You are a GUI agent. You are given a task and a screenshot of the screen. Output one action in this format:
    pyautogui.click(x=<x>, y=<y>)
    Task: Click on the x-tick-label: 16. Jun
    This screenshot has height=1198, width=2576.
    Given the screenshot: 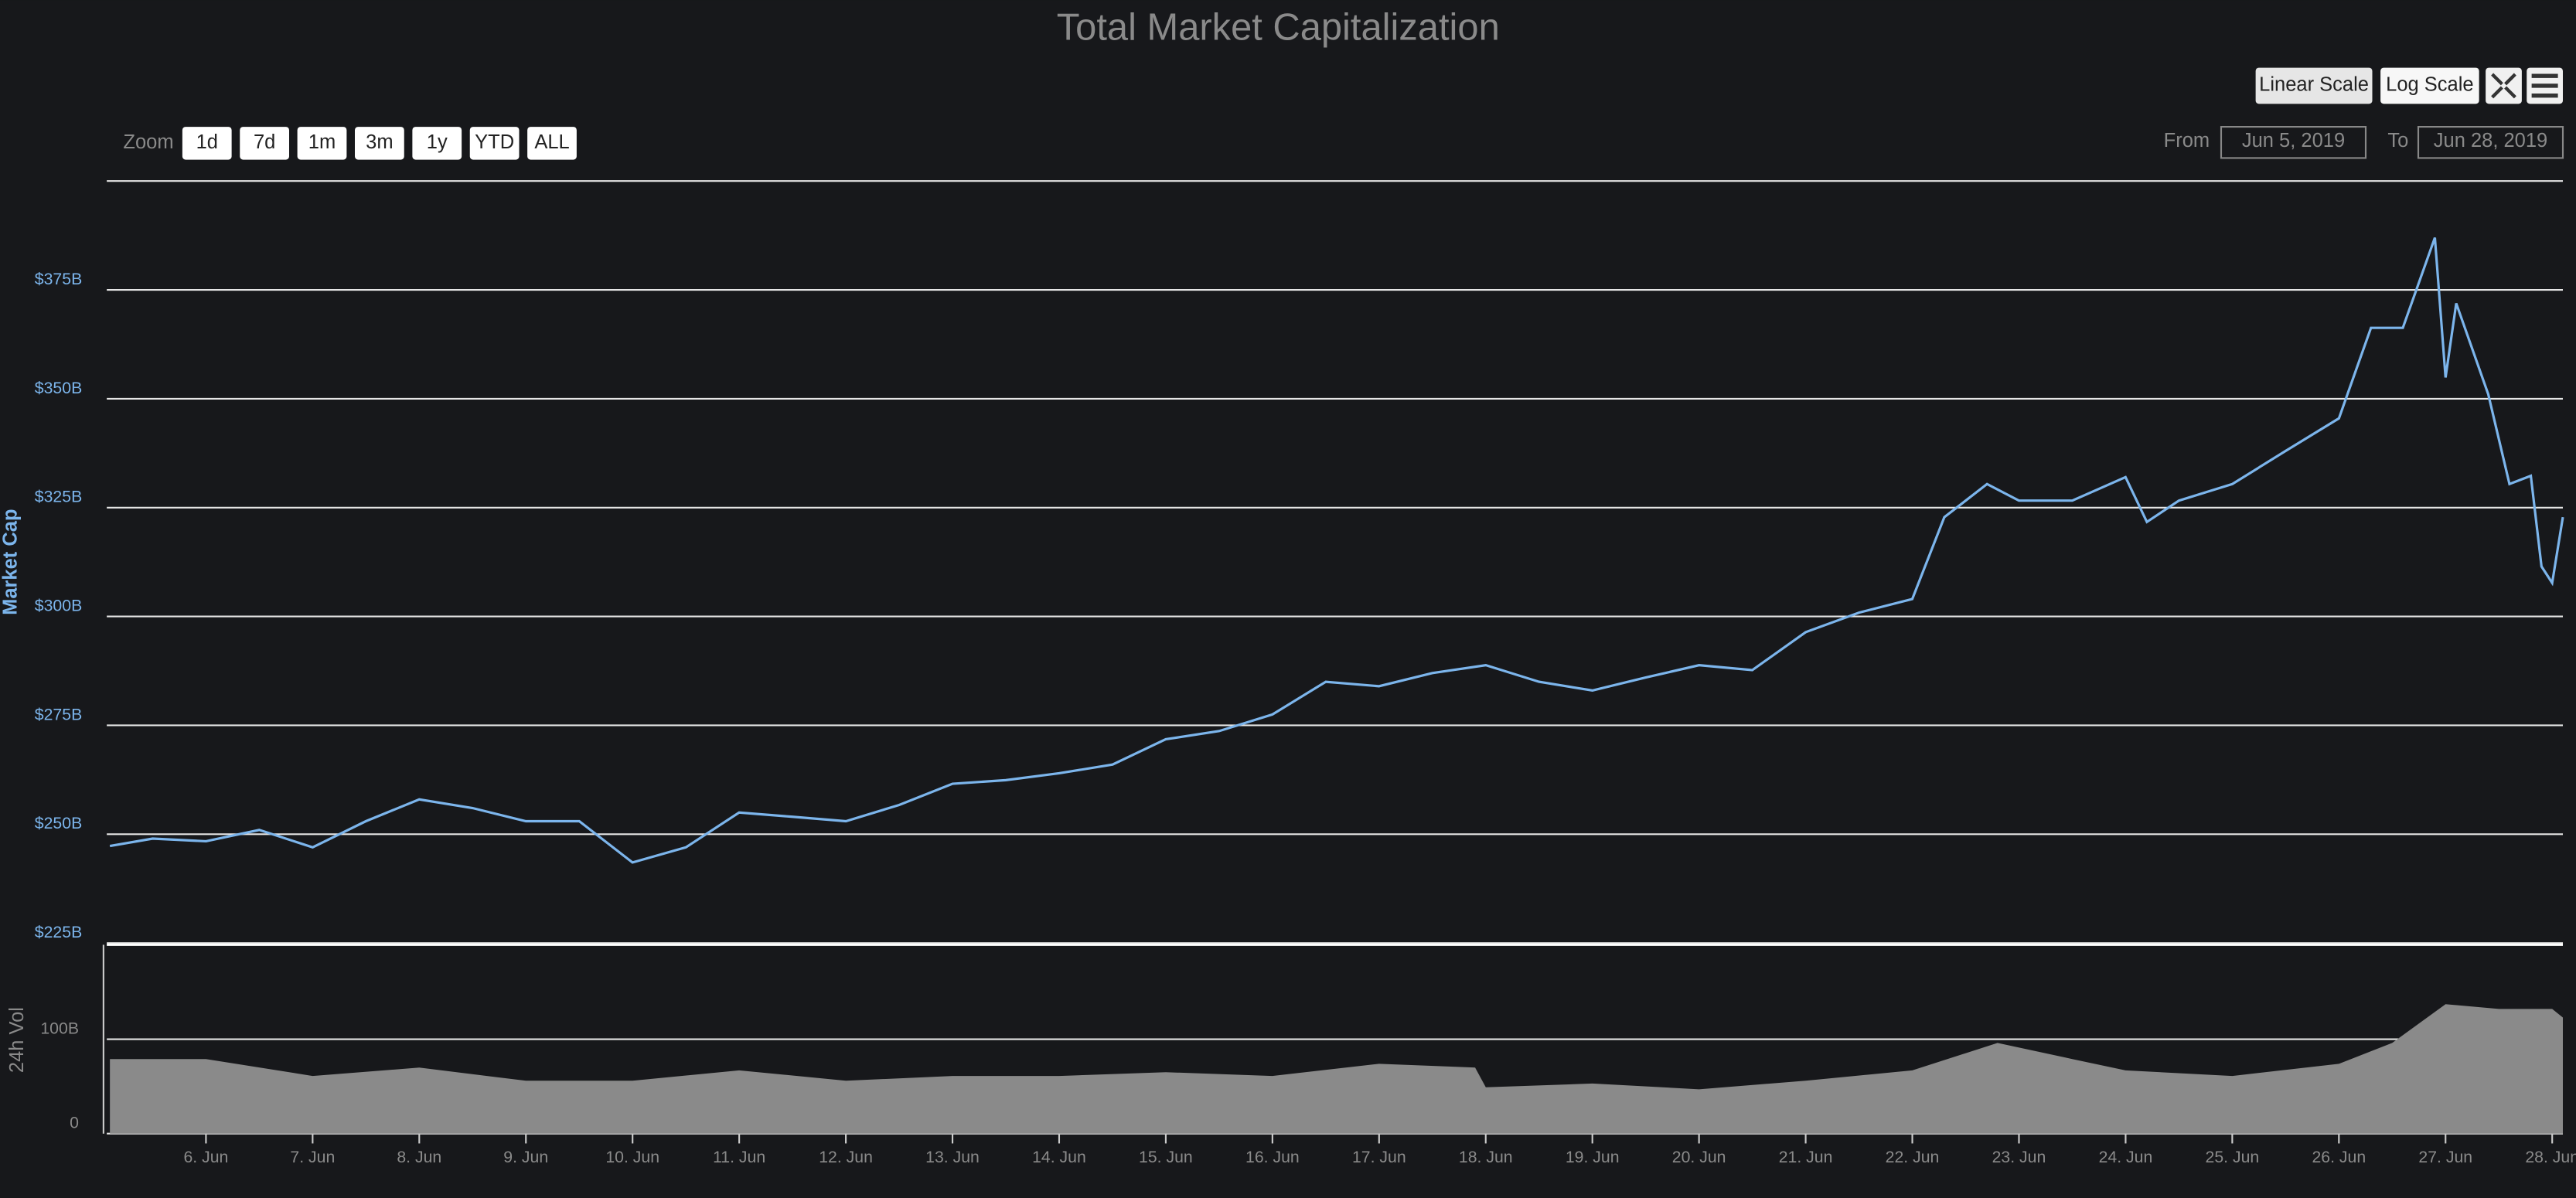 What is the action you would take?
    pyautogui.click(x=1272, y=1157)
    